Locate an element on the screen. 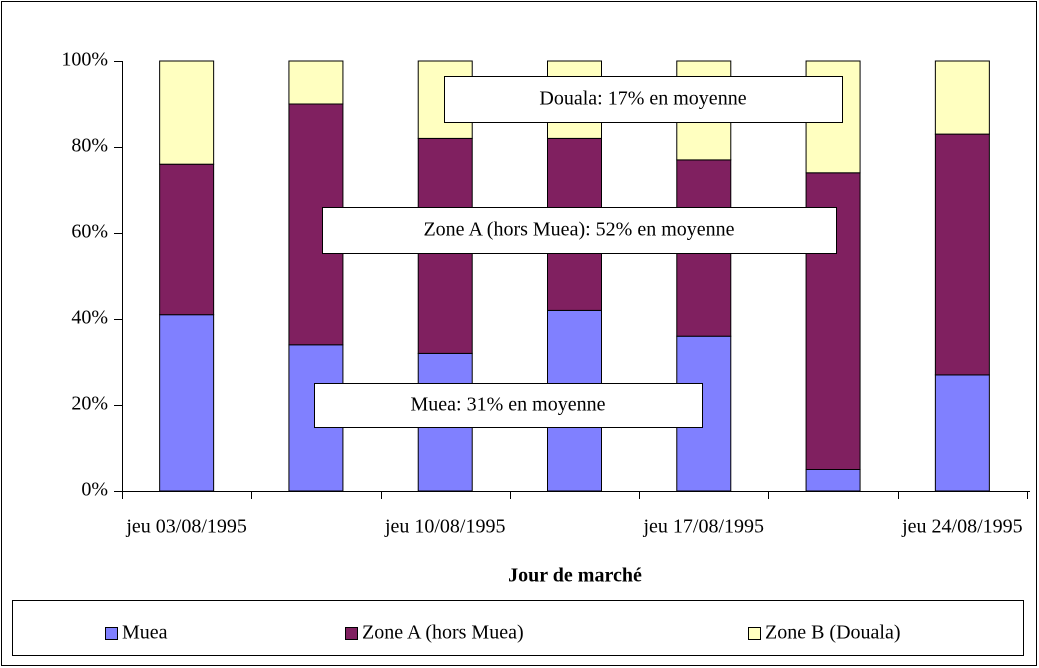  annotation: Douala: 17% en moyenne is located at coordinates (642, 99).